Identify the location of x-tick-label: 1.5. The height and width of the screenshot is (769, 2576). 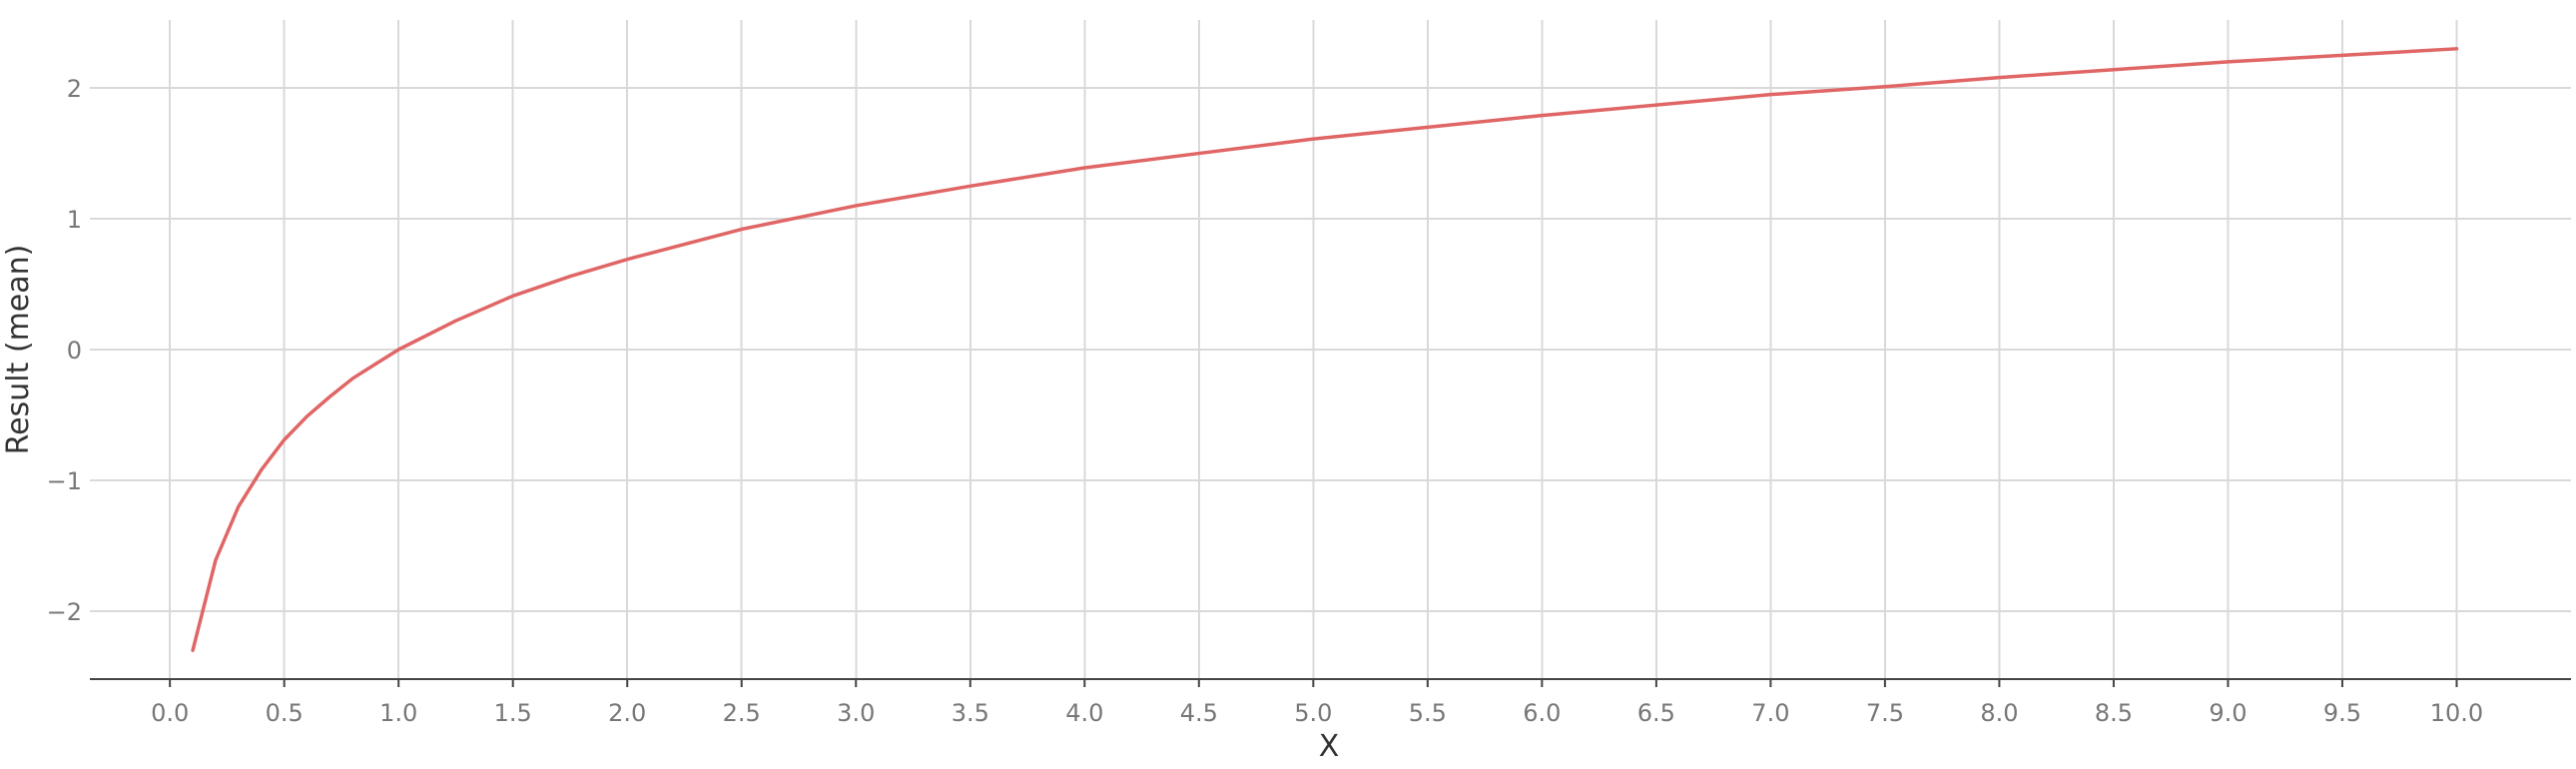
(513, 713).